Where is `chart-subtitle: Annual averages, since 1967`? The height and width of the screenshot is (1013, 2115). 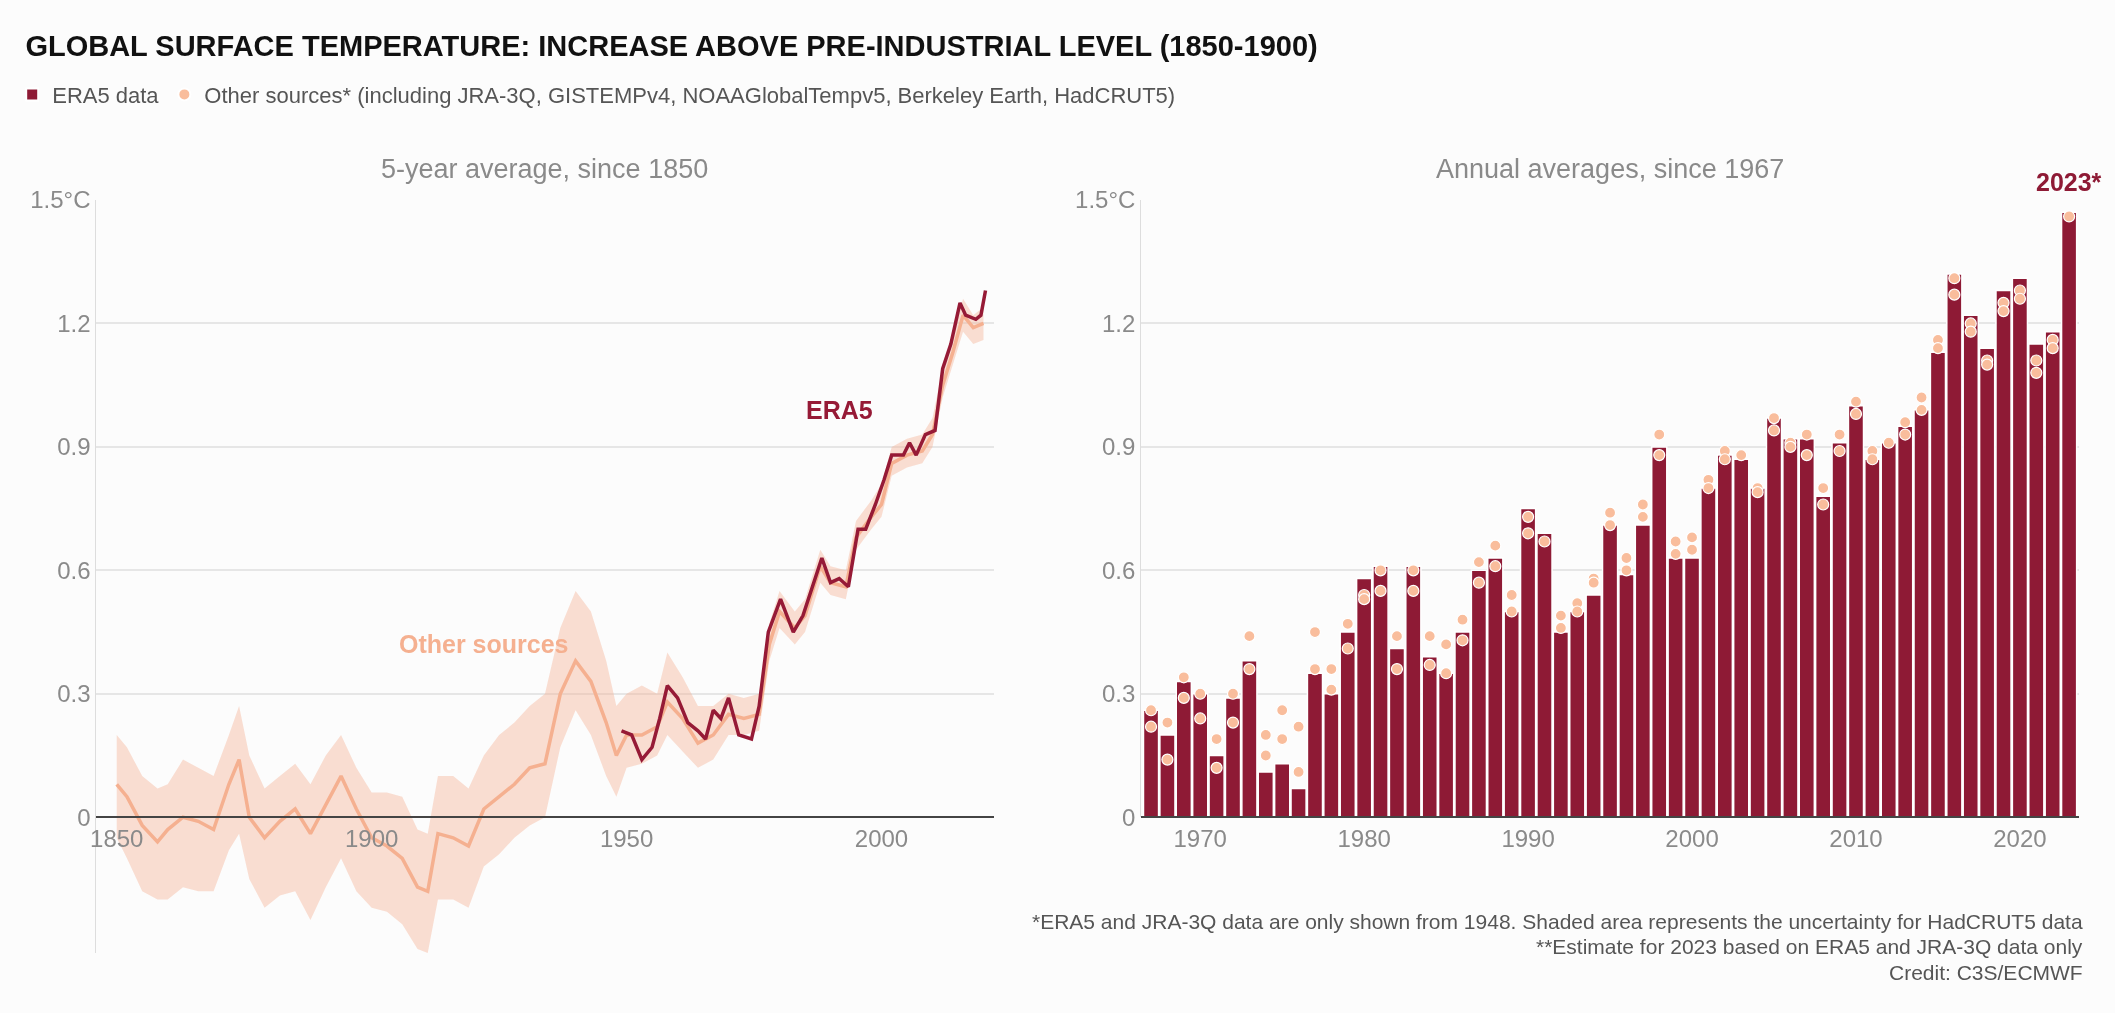
chart-subtitle: Annual averages, since 1967 is located at coordinates (1610, 169).